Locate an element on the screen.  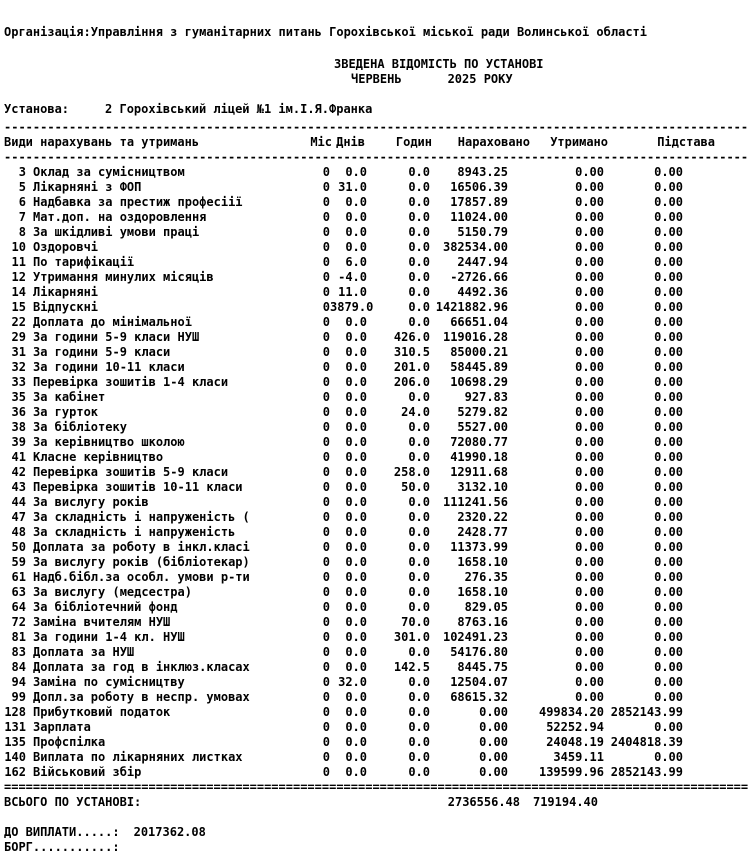
table-row: 38 За бібліотеку 0 0.0 0.0 5527.00 0.00 0.00 is located at coordinates (379, 427).